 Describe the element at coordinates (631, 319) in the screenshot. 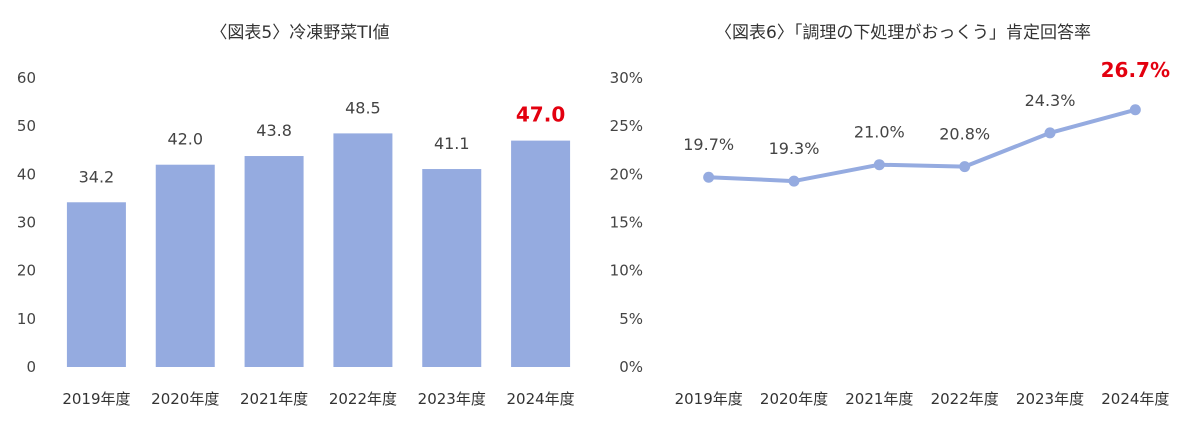

I see `y-tick-label: 5%` at that location.